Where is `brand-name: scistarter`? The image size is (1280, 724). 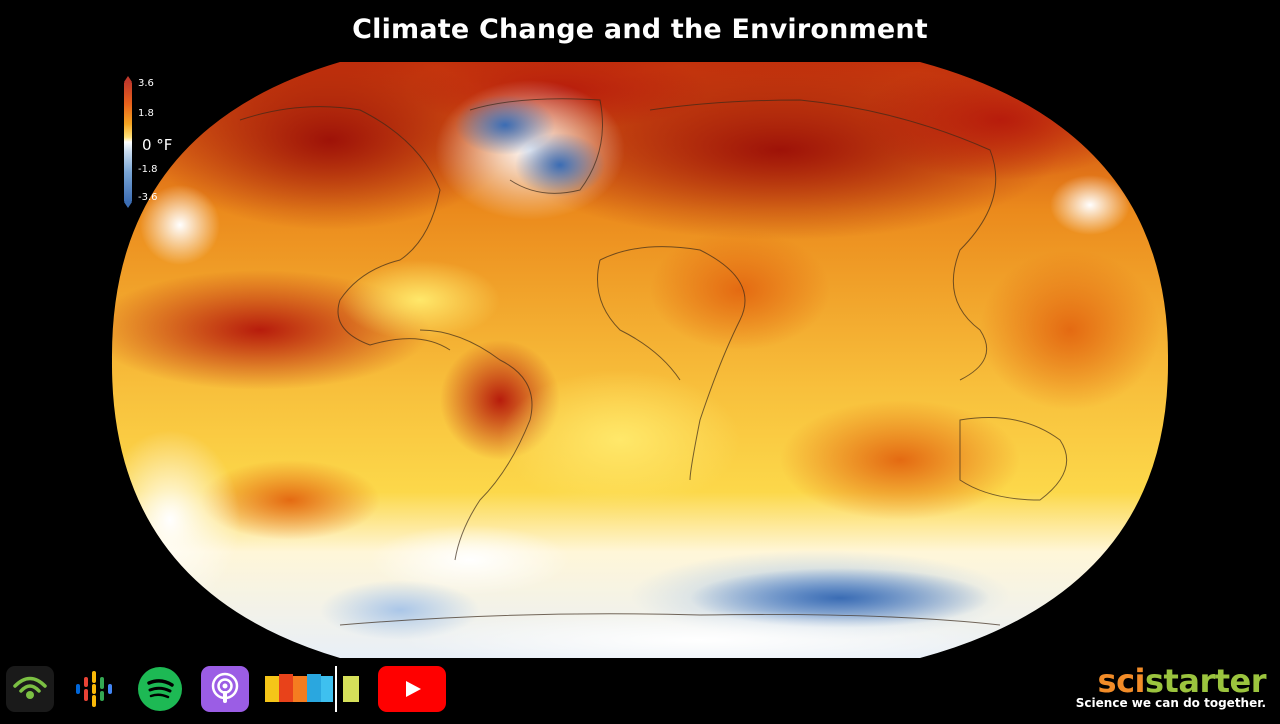
brand-name: scistarter is located at coordinates (1171, 681).